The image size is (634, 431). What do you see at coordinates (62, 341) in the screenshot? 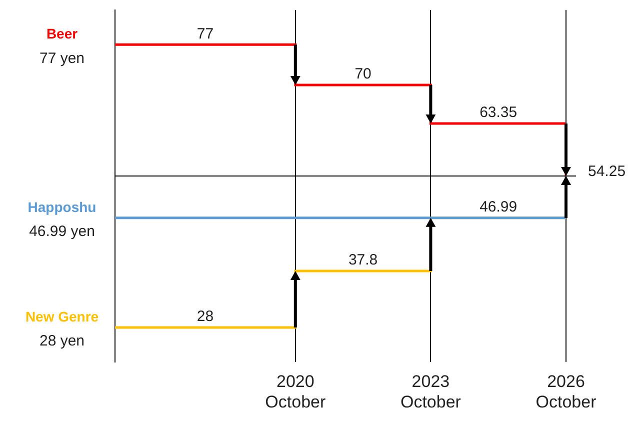
I see `text: 28 yen` at bounding box center [62, 341].